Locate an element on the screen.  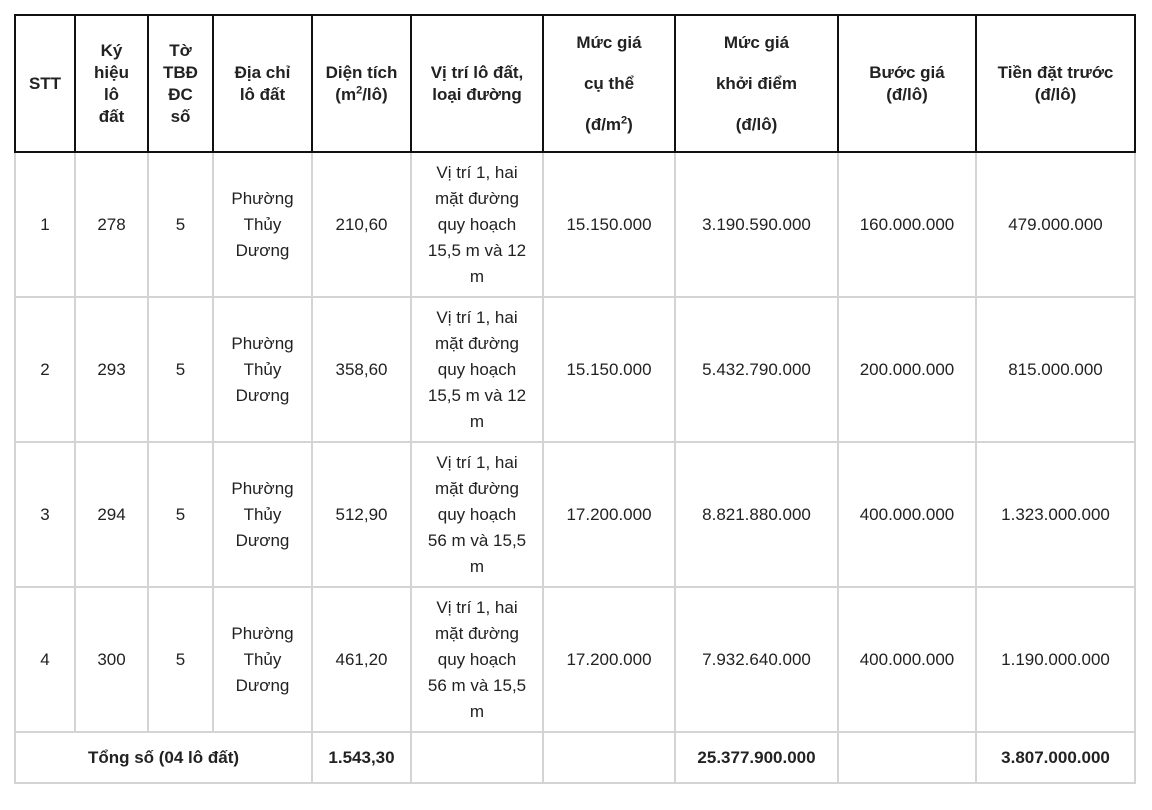
cell: 294 is located at coordinates (111, 514).